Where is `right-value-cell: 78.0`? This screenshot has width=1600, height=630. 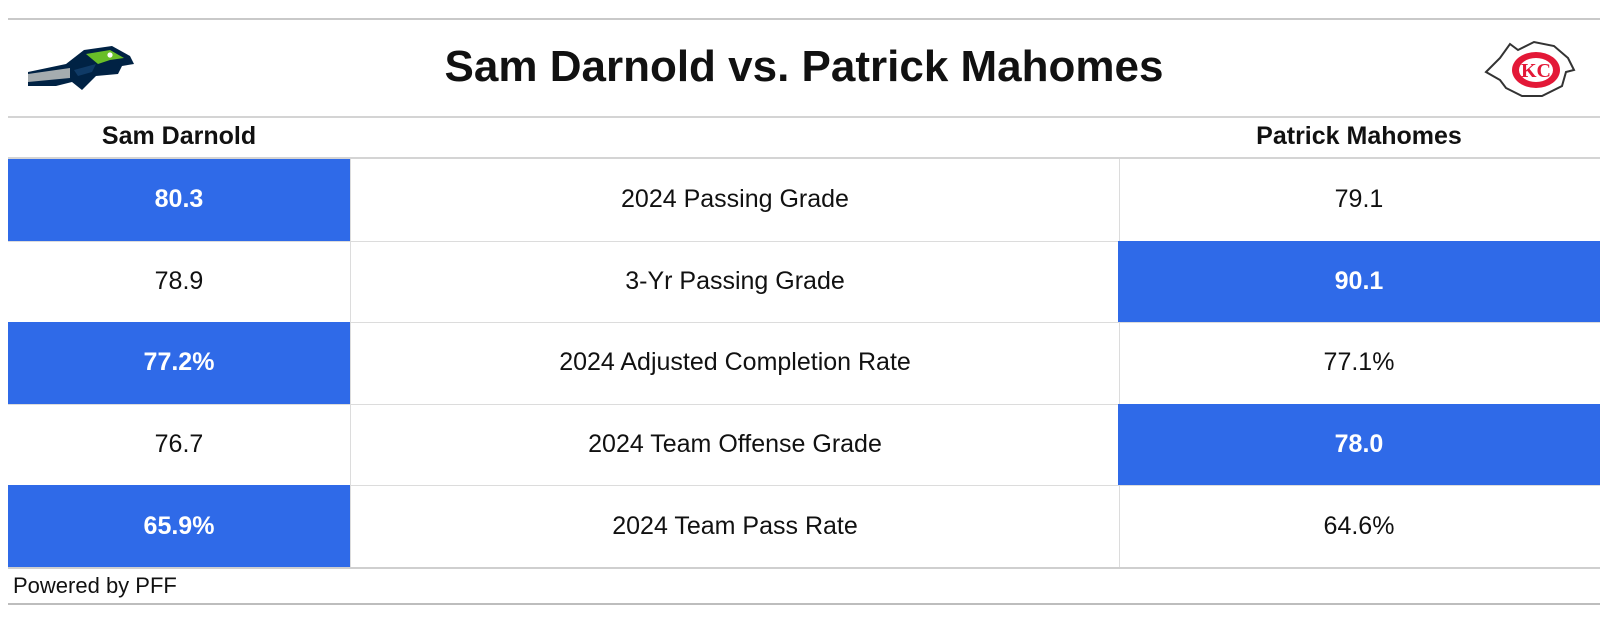 right-value-cell: 78.0 is located at coordinates (1359, 444).